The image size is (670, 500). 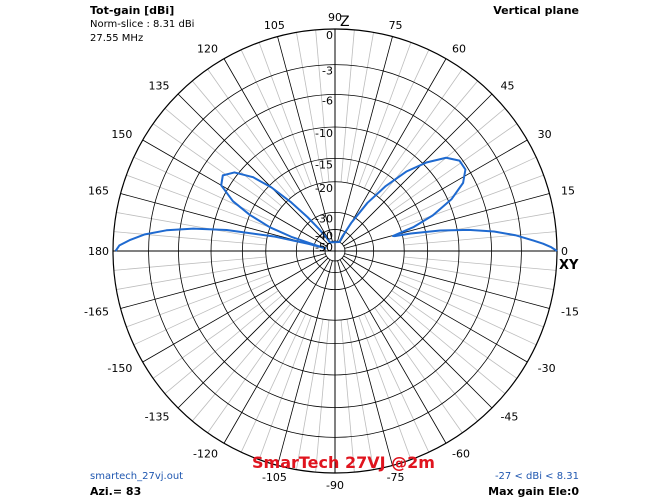 What do you see at coordinates (96, 312) in the screenshot?
I see `angle-tick-label: -165` at bounding box center [96, 312].